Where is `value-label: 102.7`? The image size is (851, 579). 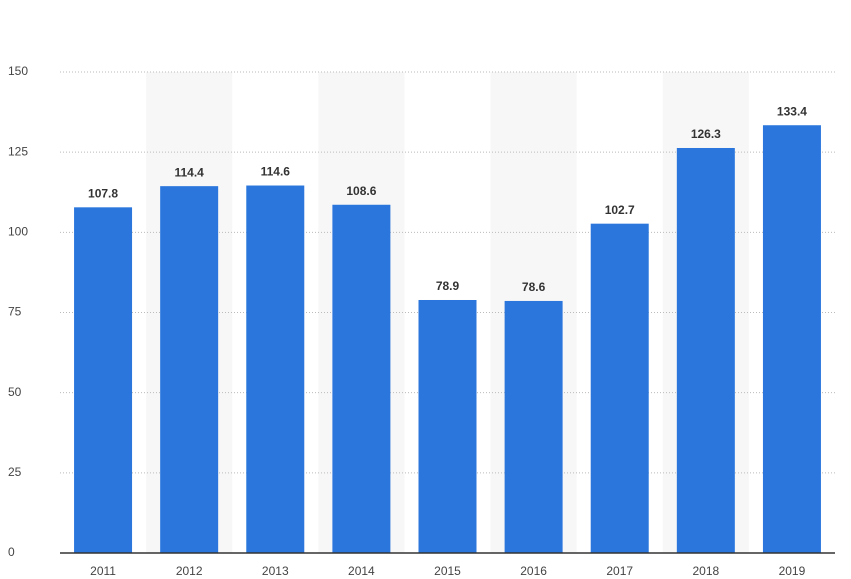 value-label: 102.7 is located at coordinates (620, 210).